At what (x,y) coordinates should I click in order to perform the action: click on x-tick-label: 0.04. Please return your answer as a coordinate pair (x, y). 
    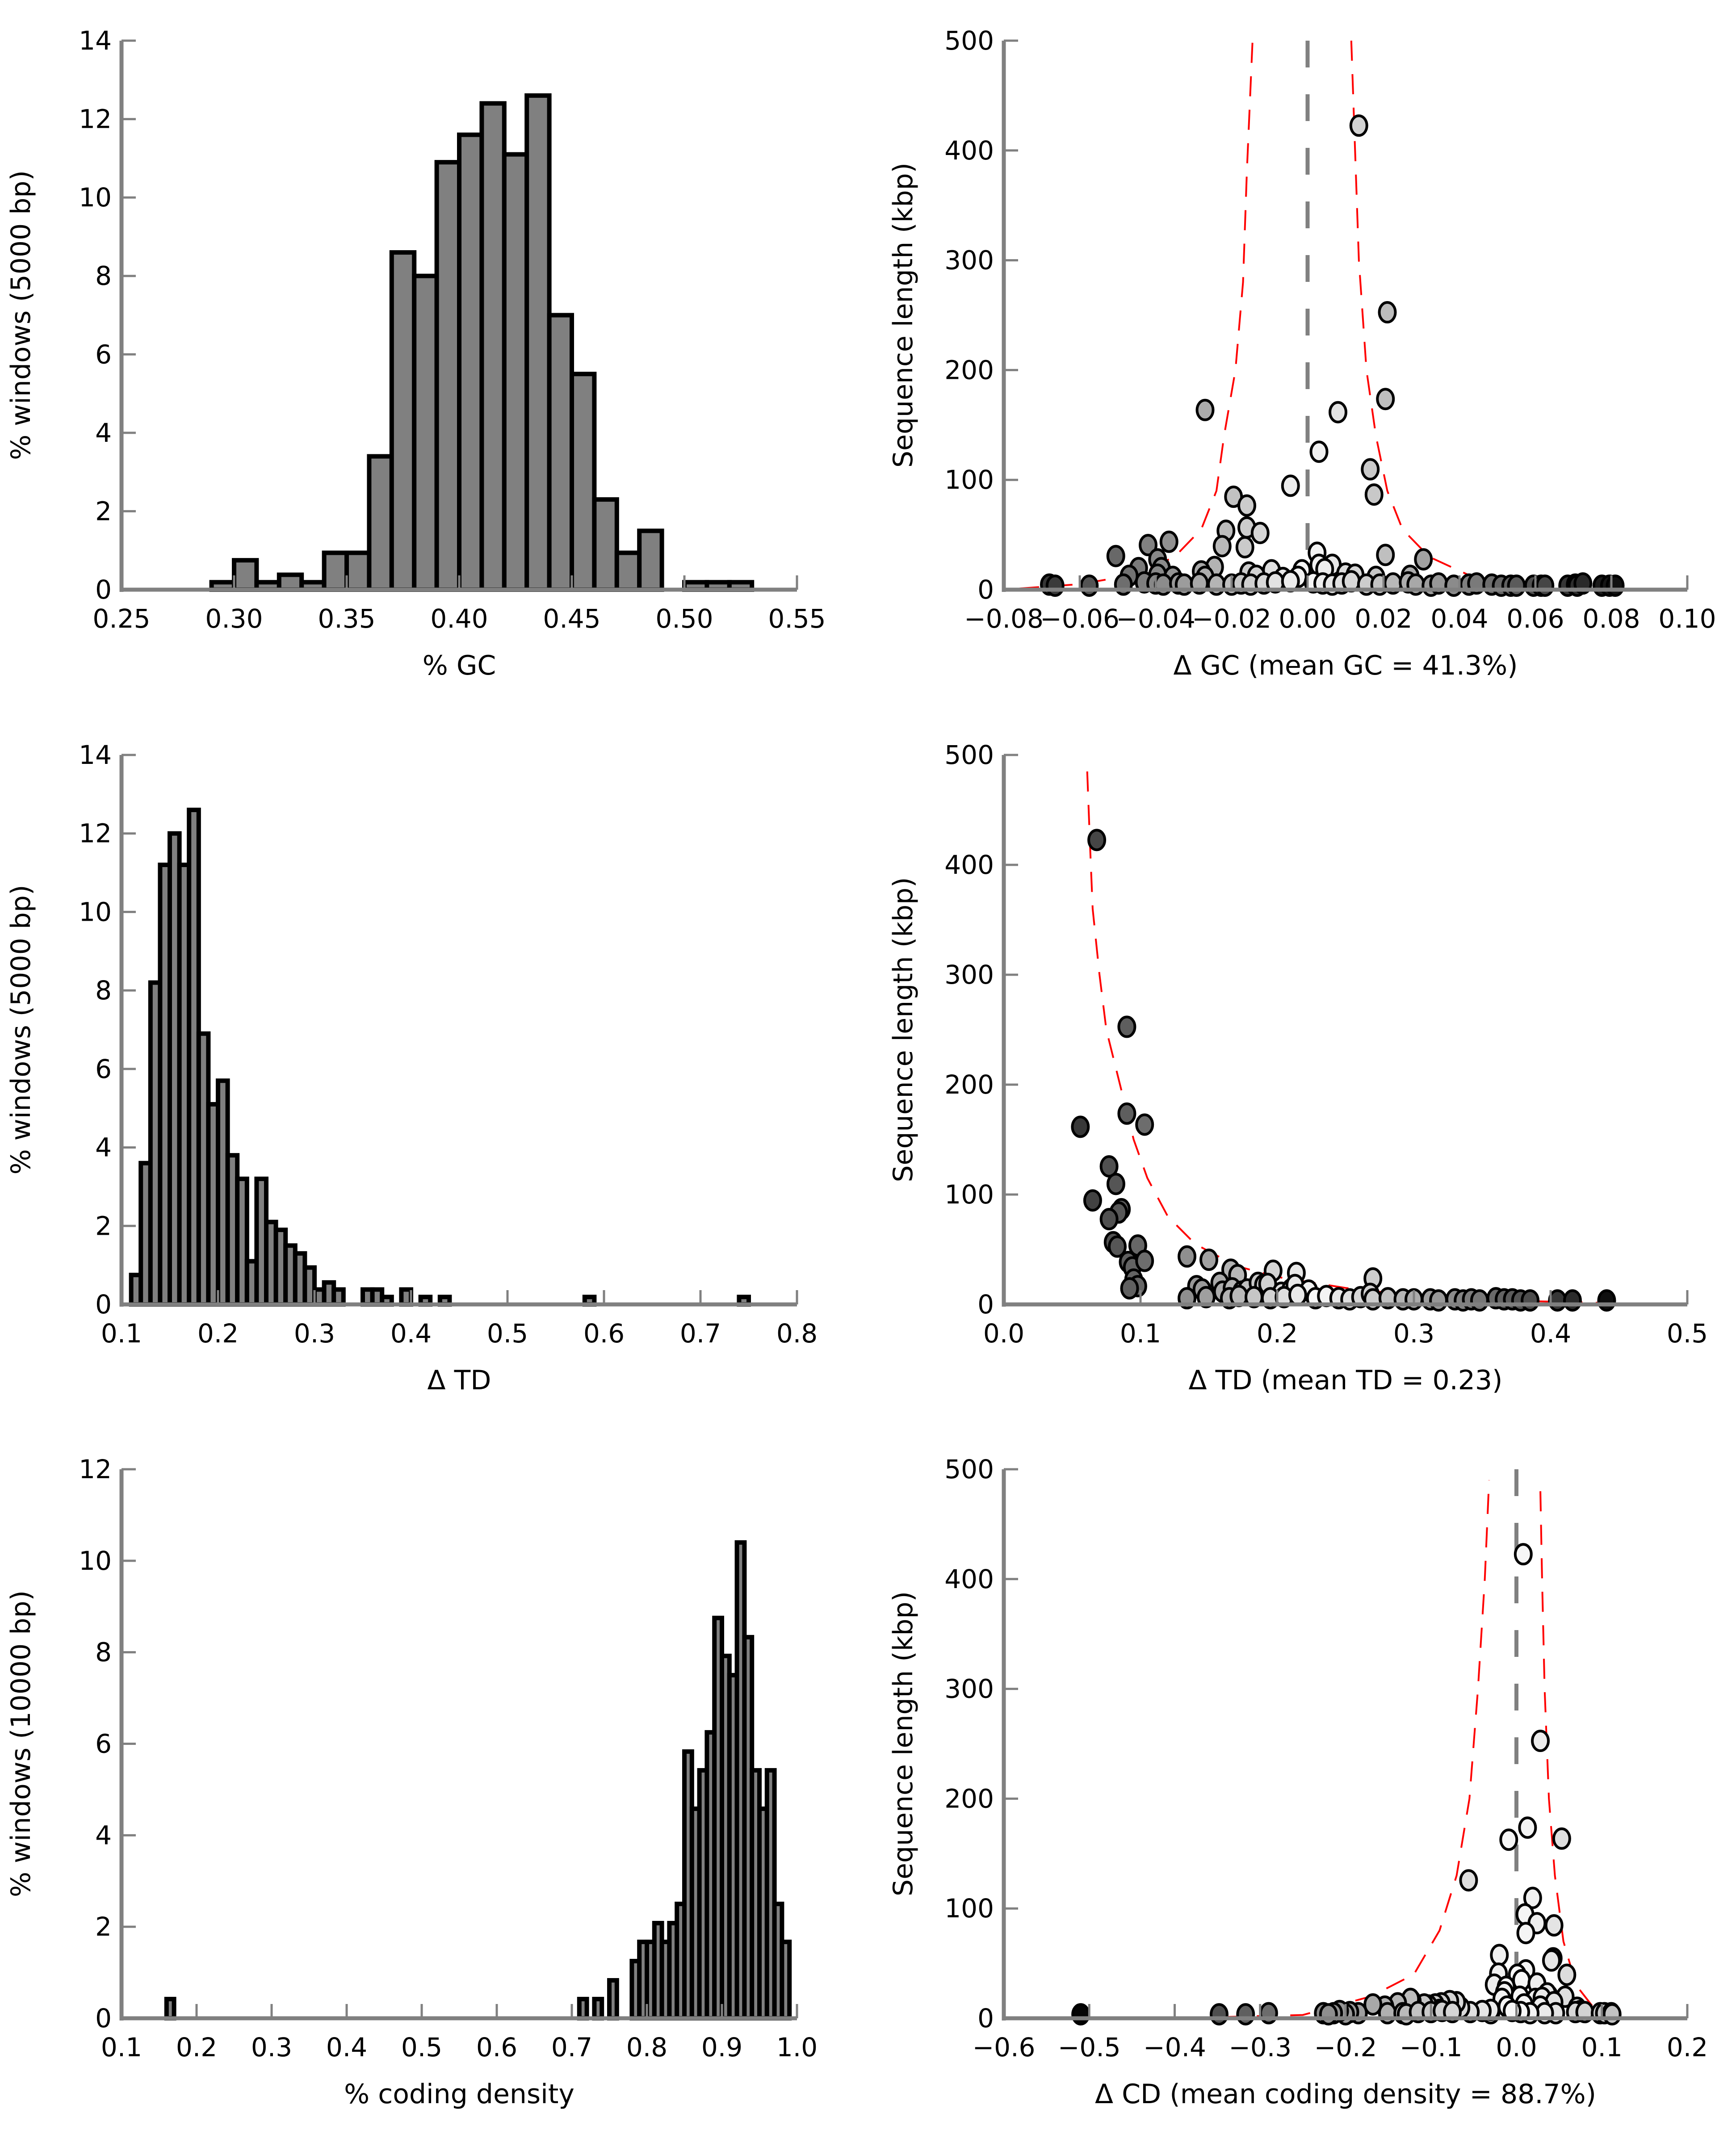
    Looking at the image, I should click on (1459, 619).